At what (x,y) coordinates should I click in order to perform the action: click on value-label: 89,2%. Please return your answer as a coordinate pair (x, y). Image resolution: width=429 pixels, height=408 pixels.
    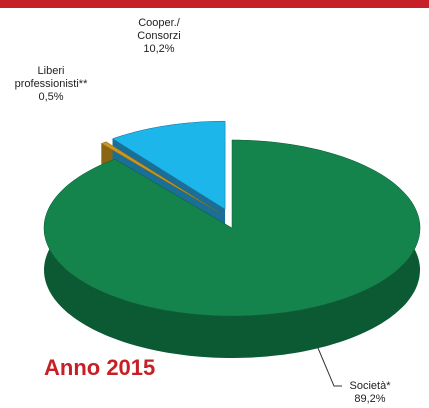
    Looking at the image, I should click on (370, 399).